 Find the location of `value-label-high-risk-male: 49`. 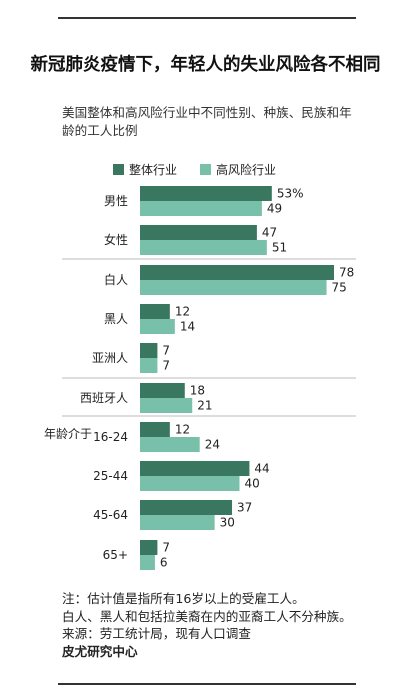

value-label-high-risk-male: 49 is located at coordinates (274, 209).